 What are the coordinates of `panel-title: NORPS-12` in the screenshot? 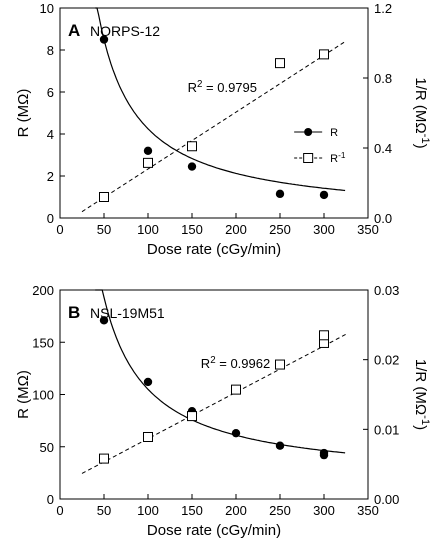 It's located at (125, 31).